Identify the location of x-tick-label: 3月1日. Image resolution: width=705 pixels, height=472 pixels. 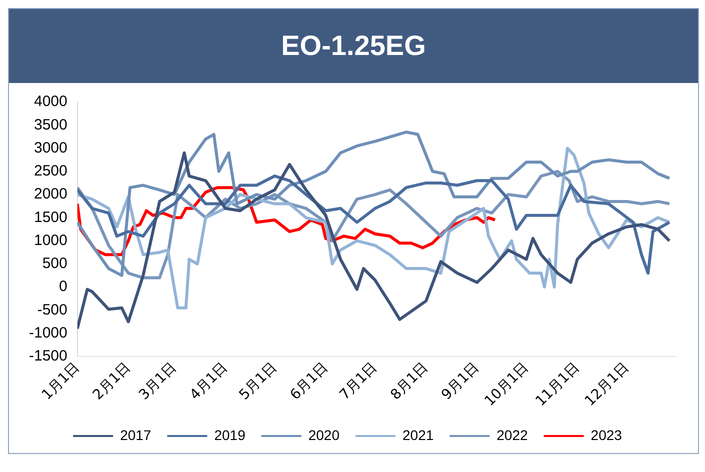
(158, 381).